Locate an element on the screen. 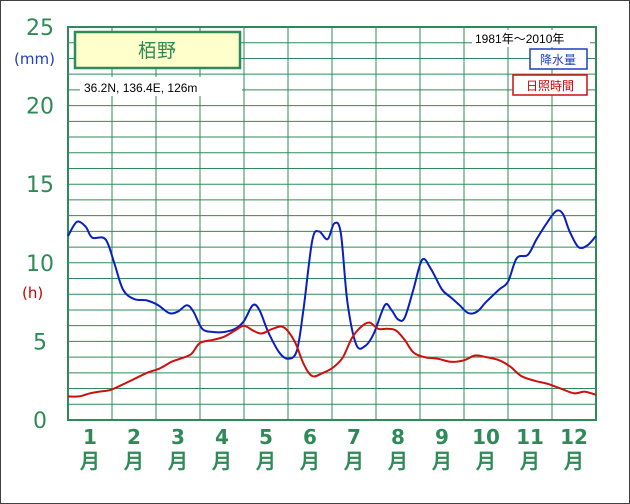  legend-sun-box is located at coordinates (550, 85).